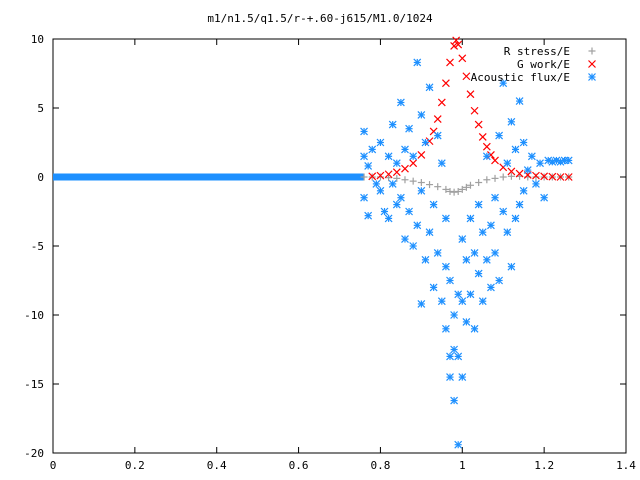 The height and width of the screenshot is (480, 640). Describe the element at coordinates (299, 465) in the screenshot. I see `x-tick-label: 0.6` at that location.